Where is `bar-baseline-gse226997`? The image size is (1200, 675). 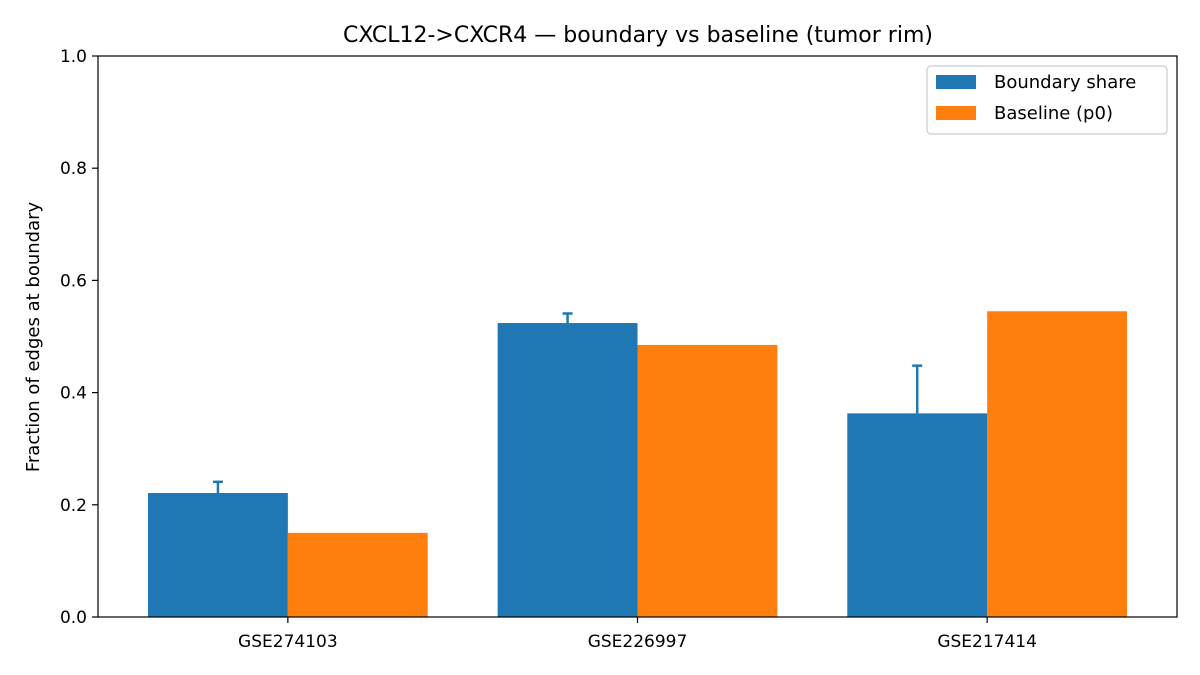 bar-baseline-gse226997 is located at coordinates (707, 480).